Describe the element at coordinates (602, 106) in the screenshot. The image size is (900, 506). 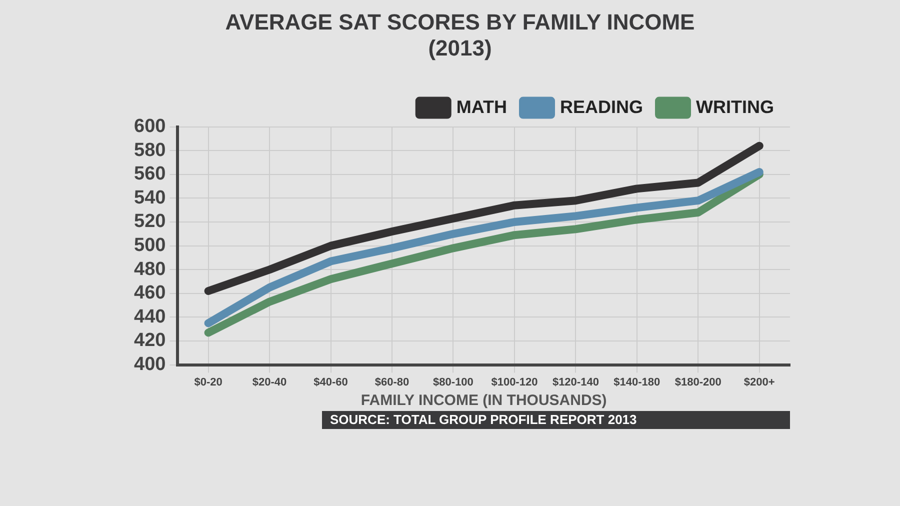
I see `legend-label: READING` at that location.